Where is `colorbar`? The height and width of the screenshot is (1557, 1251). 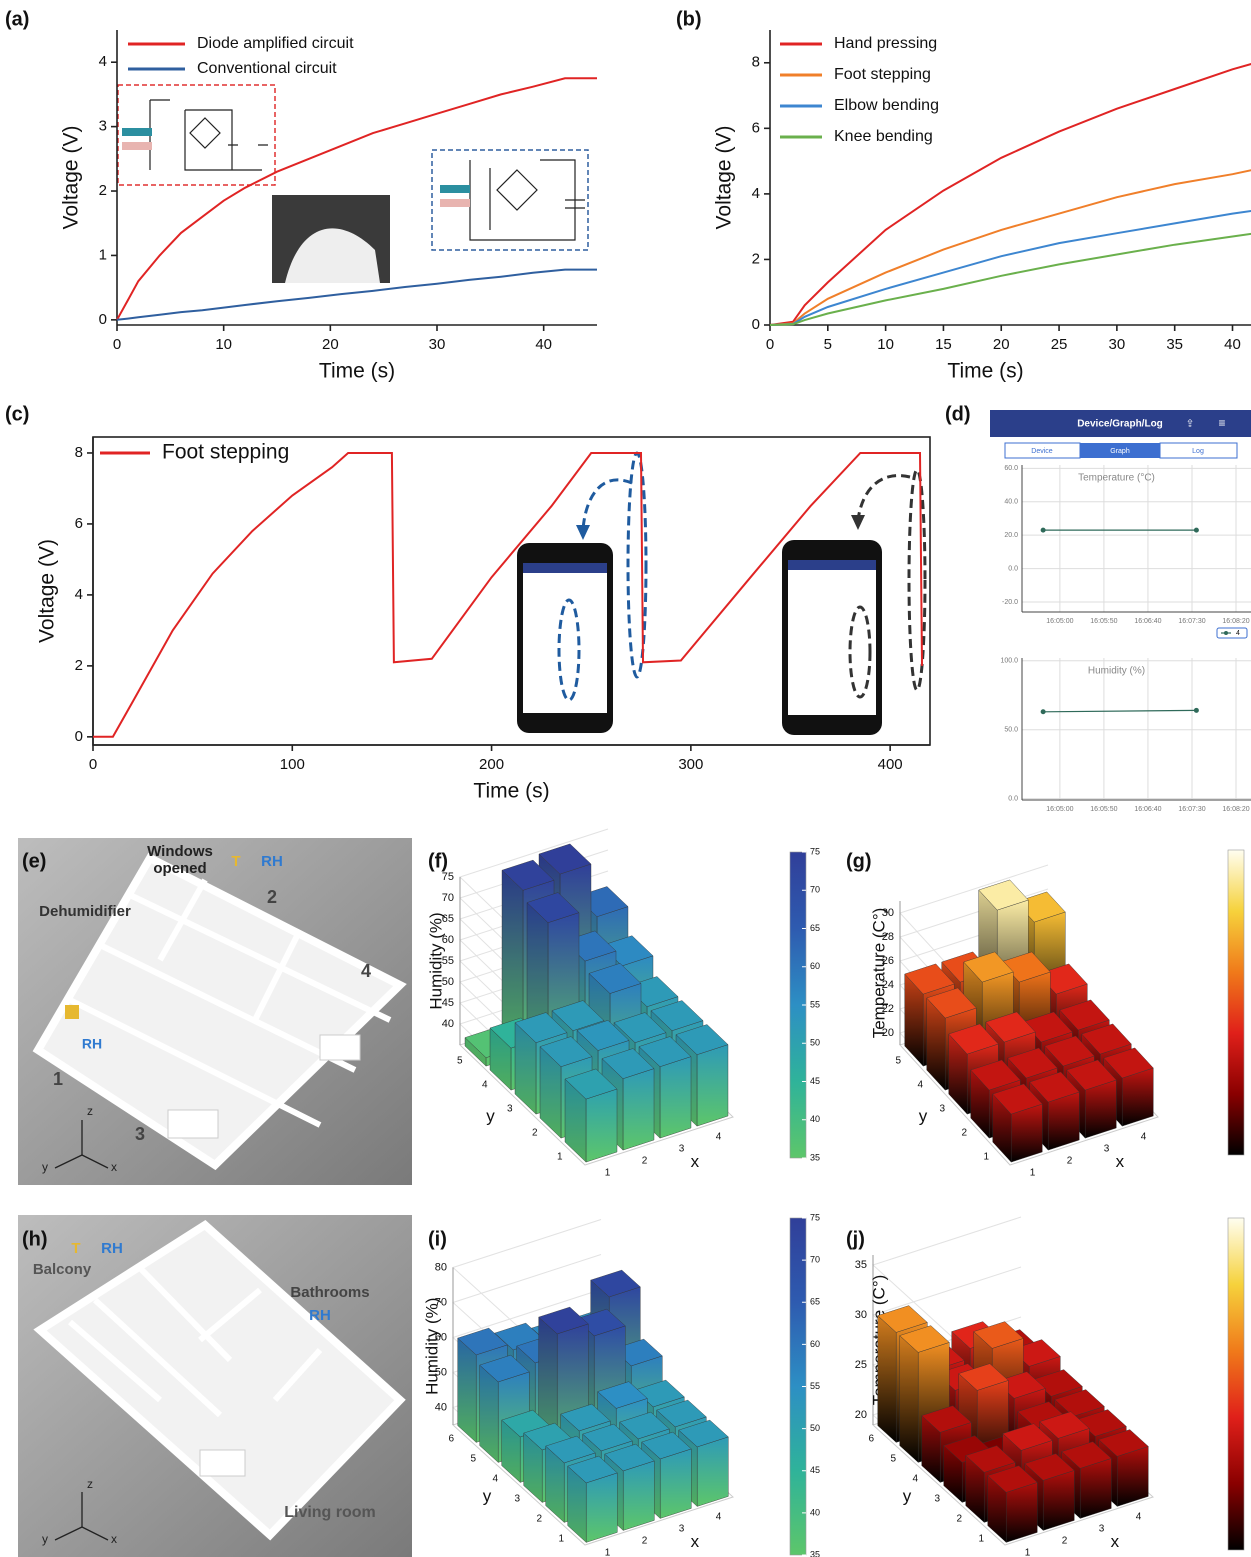
colorbar is located at coordinates (1236, 1002).